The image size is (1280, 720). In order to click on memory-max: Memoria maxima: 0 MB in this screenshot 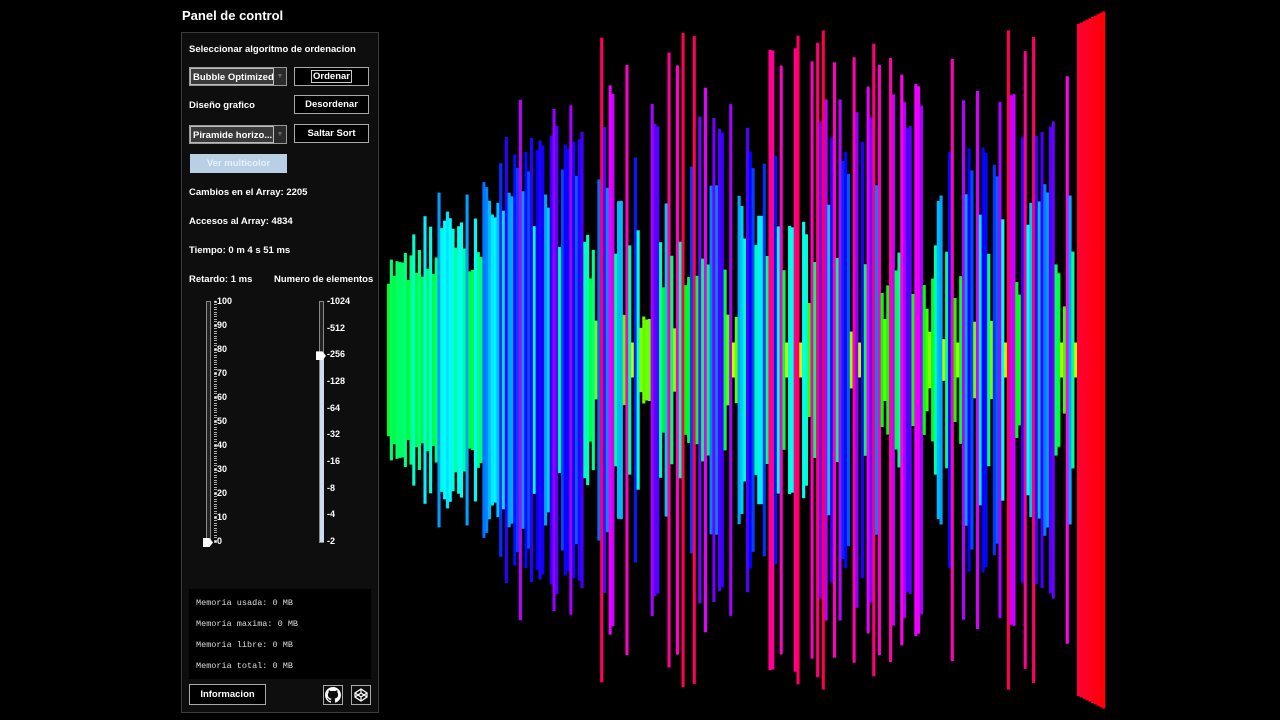, I will do `click(247, 624)`.